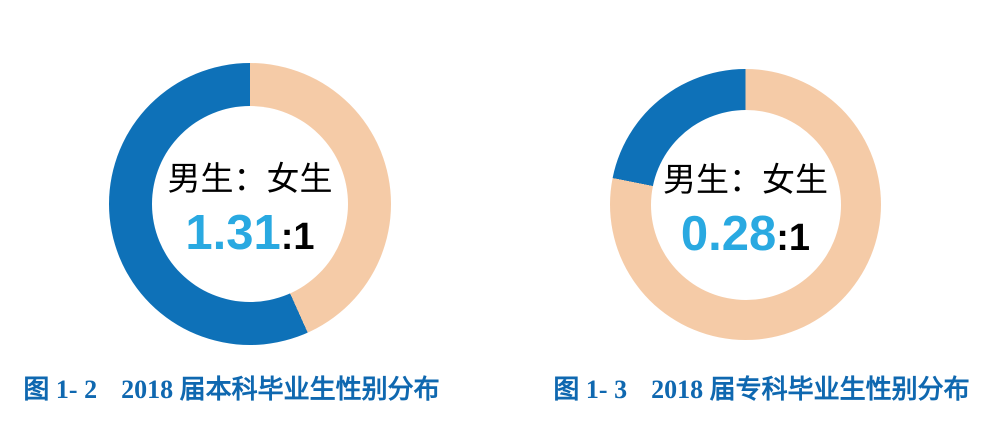 This screenshot has height=426, width=1003. I want to click on figure-title: 2018 届专科毕业生性别分布, so click(810, 389).